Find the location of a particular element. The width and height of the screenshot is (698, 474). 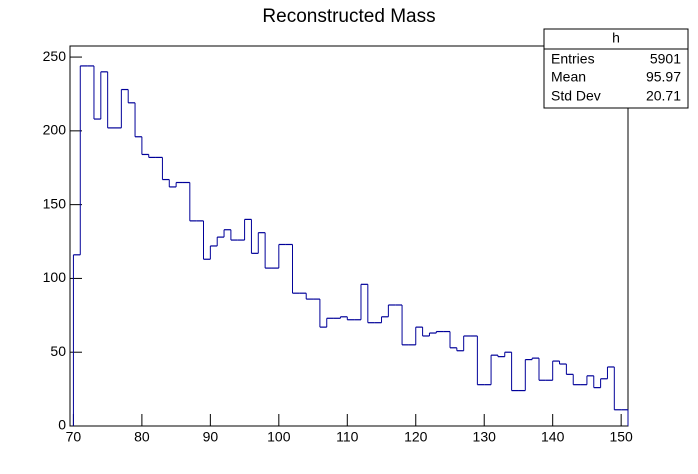

x-tick-label: 90 is located at coordinates (211, 437).